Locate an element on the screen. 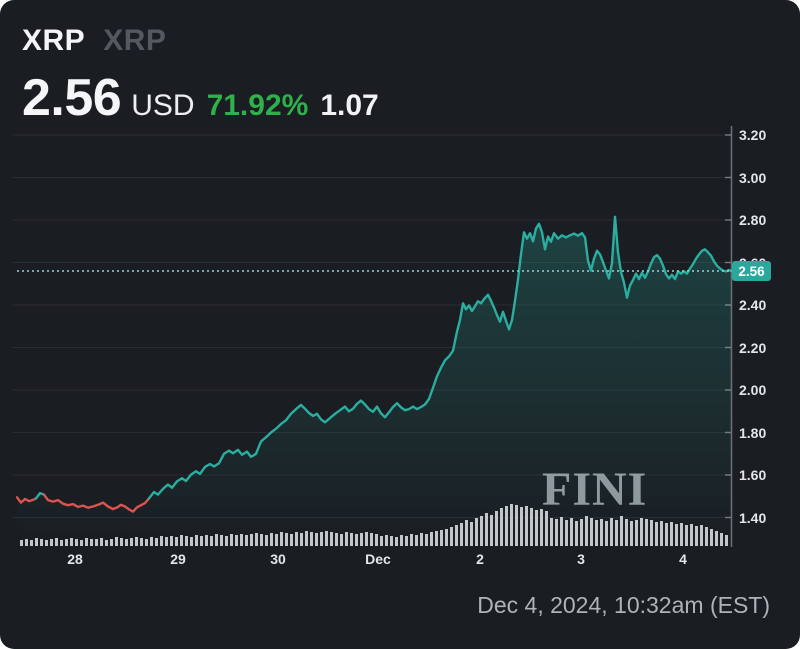 The height and width of the screenshot is (649, 800). current-price-value: 2.56 is located at coordinates (72, 98).